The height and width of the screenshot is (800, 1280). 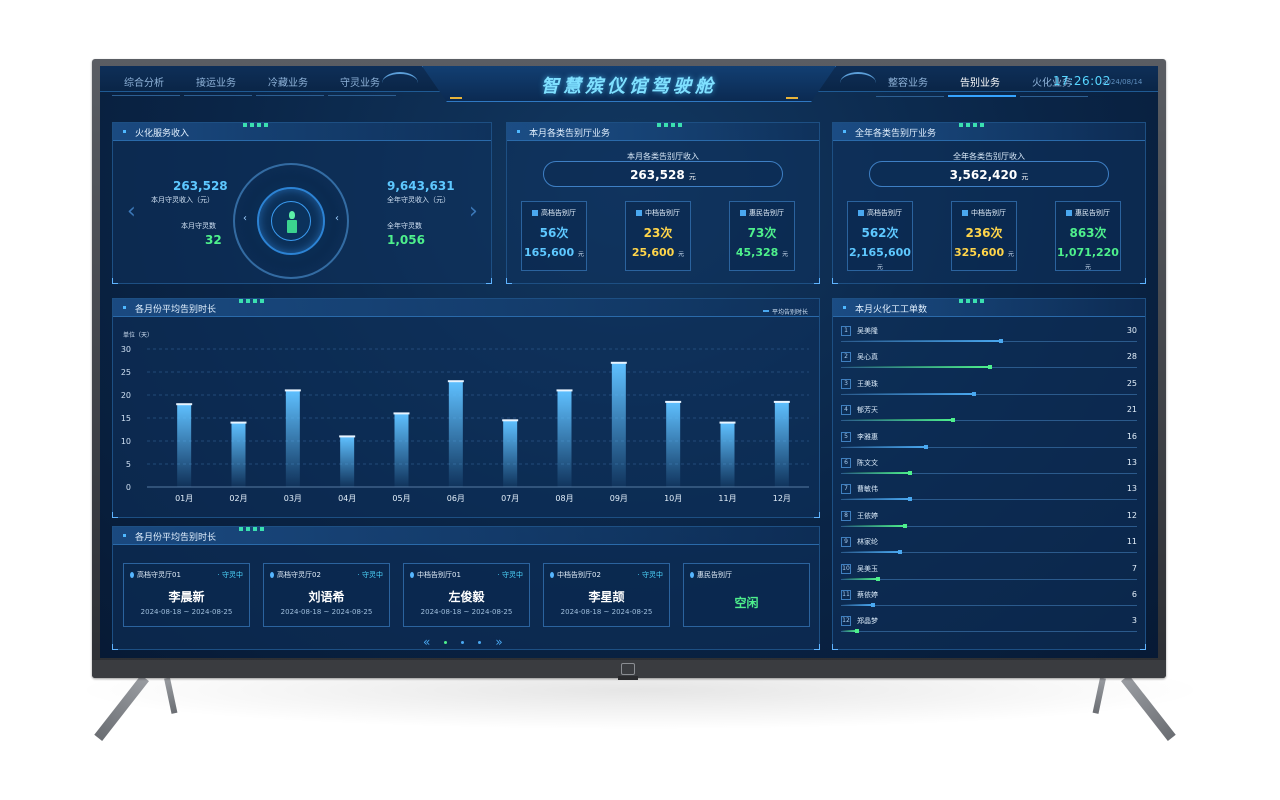 What do you see at coordinates (290, 85) in the screenshot?
I see `nav-item-cold-storage: 冷藏业务` at bounding box center [290, 85].